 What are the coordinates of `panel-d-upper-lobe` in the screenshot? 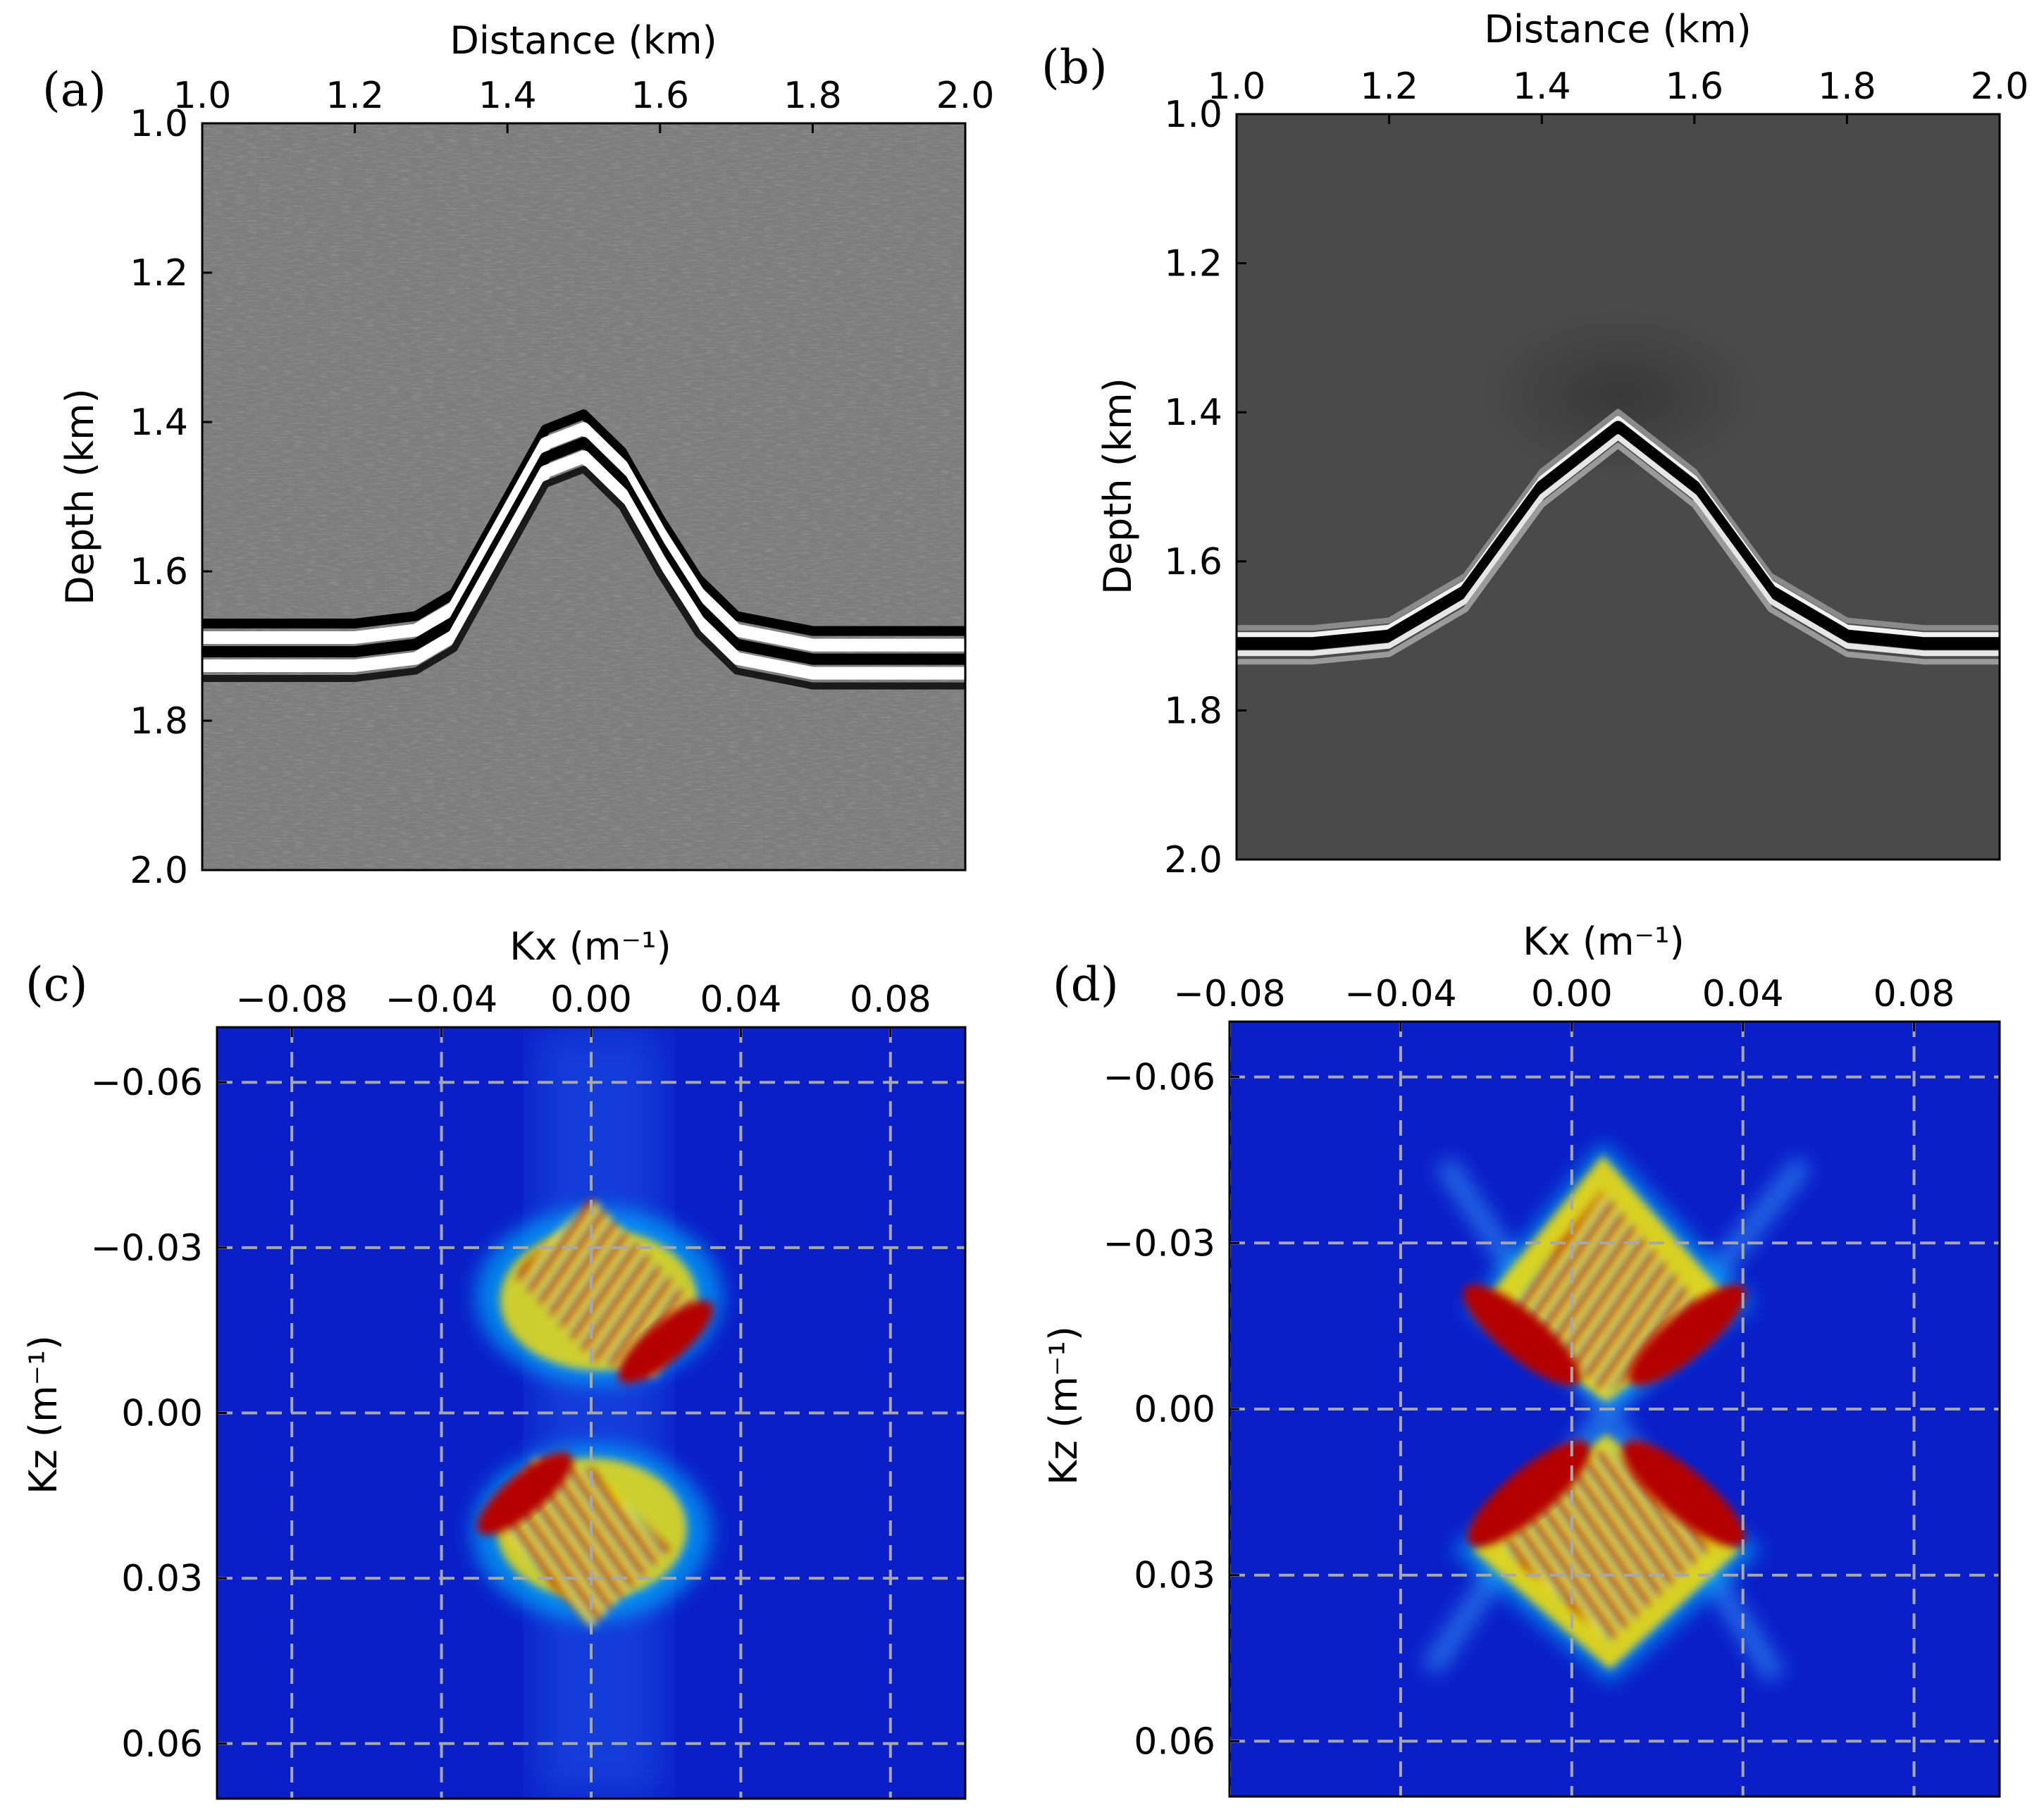 It's located at (1608, 1275).